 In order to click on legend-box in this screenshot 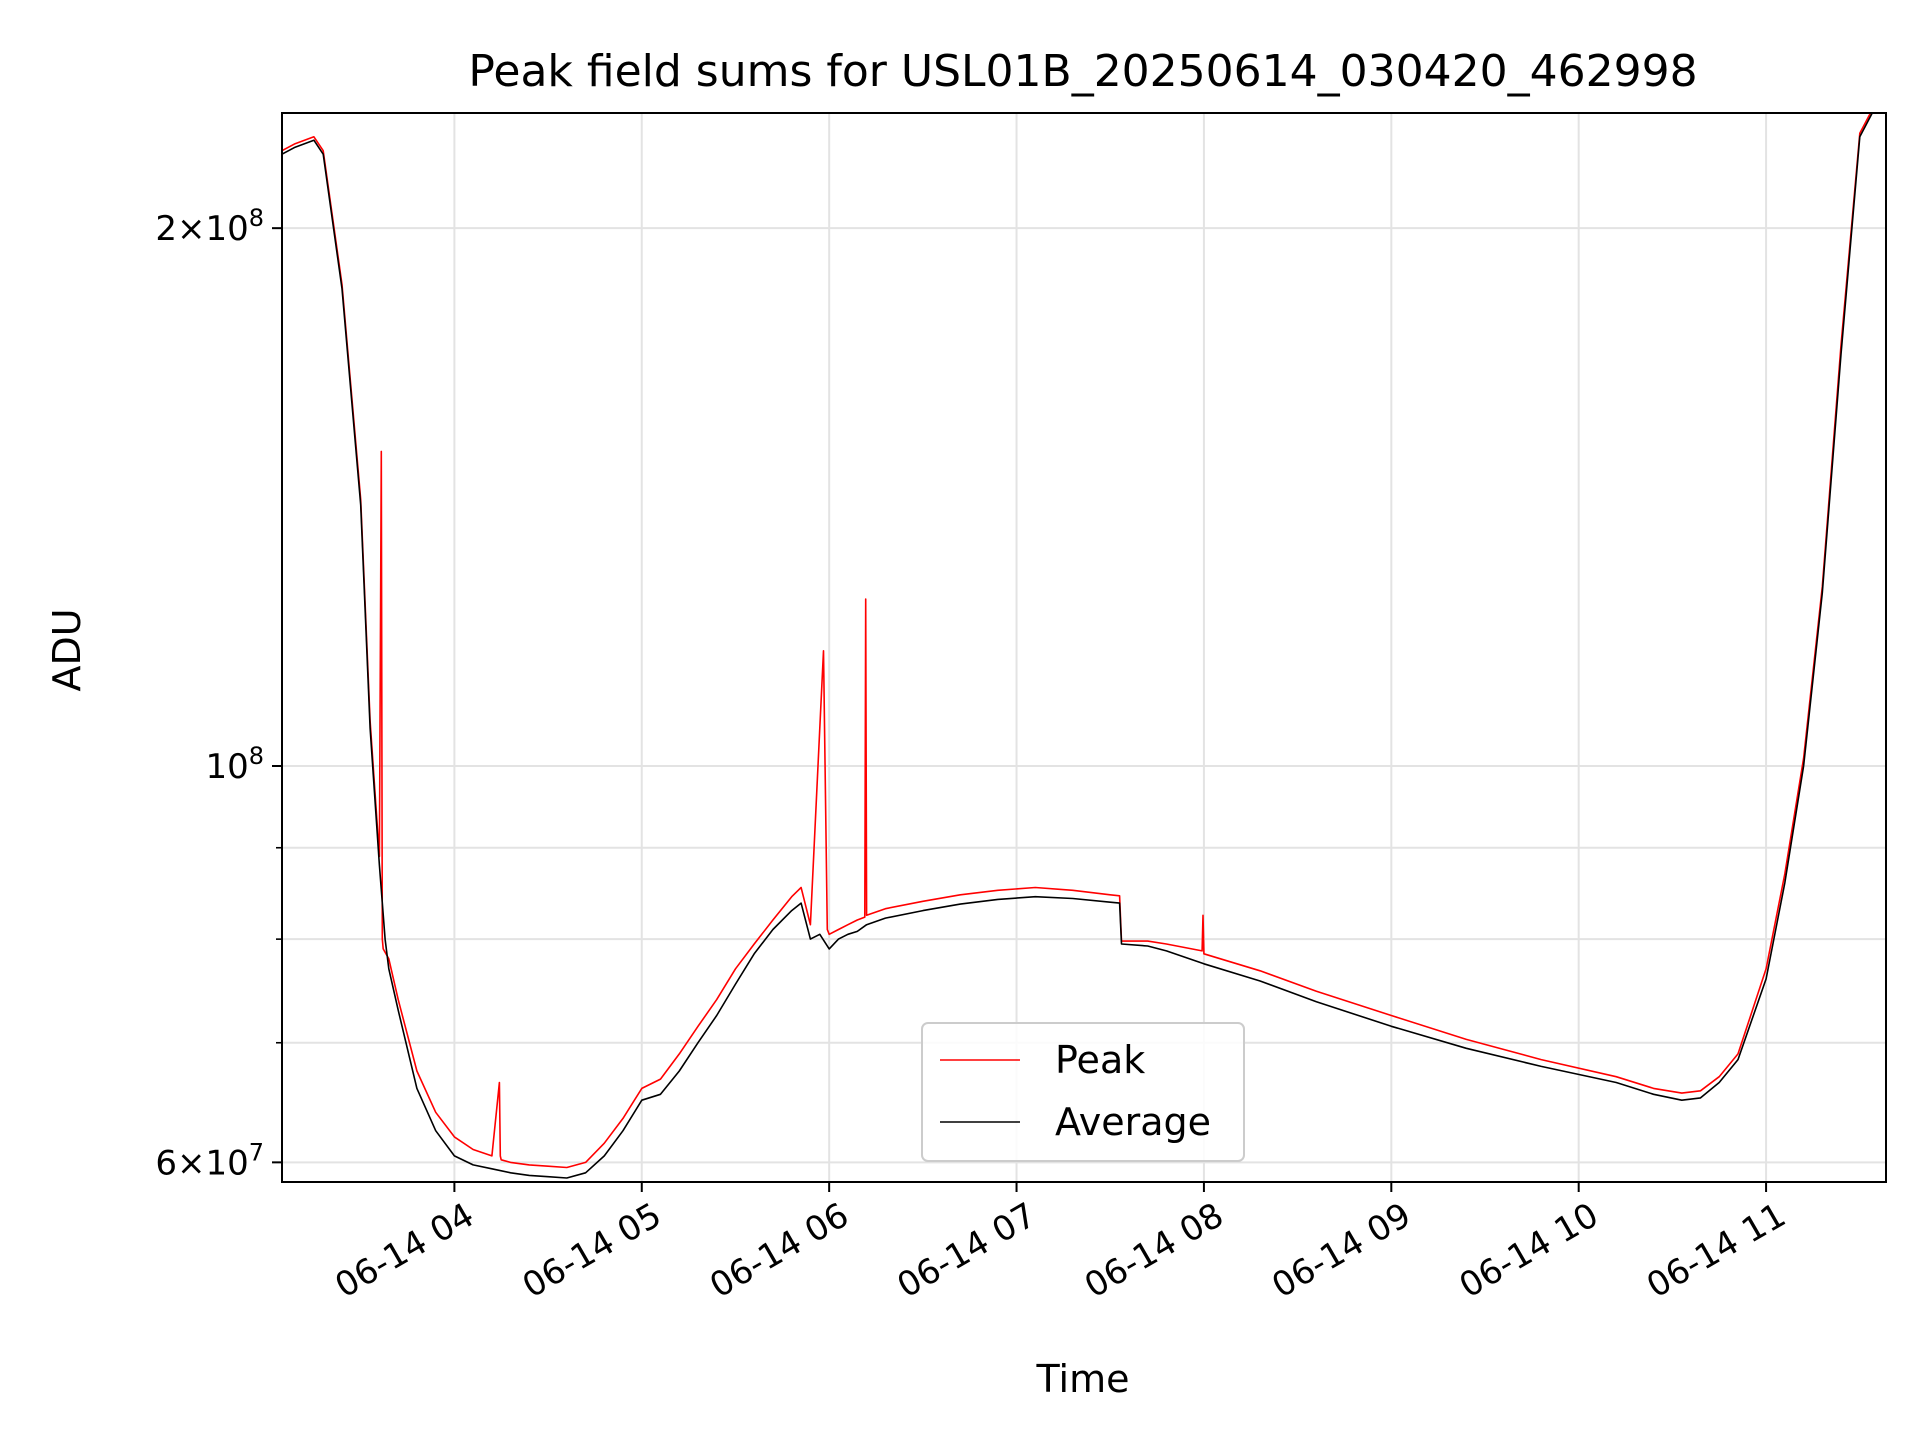, I will do `click(1083, 1092)`.